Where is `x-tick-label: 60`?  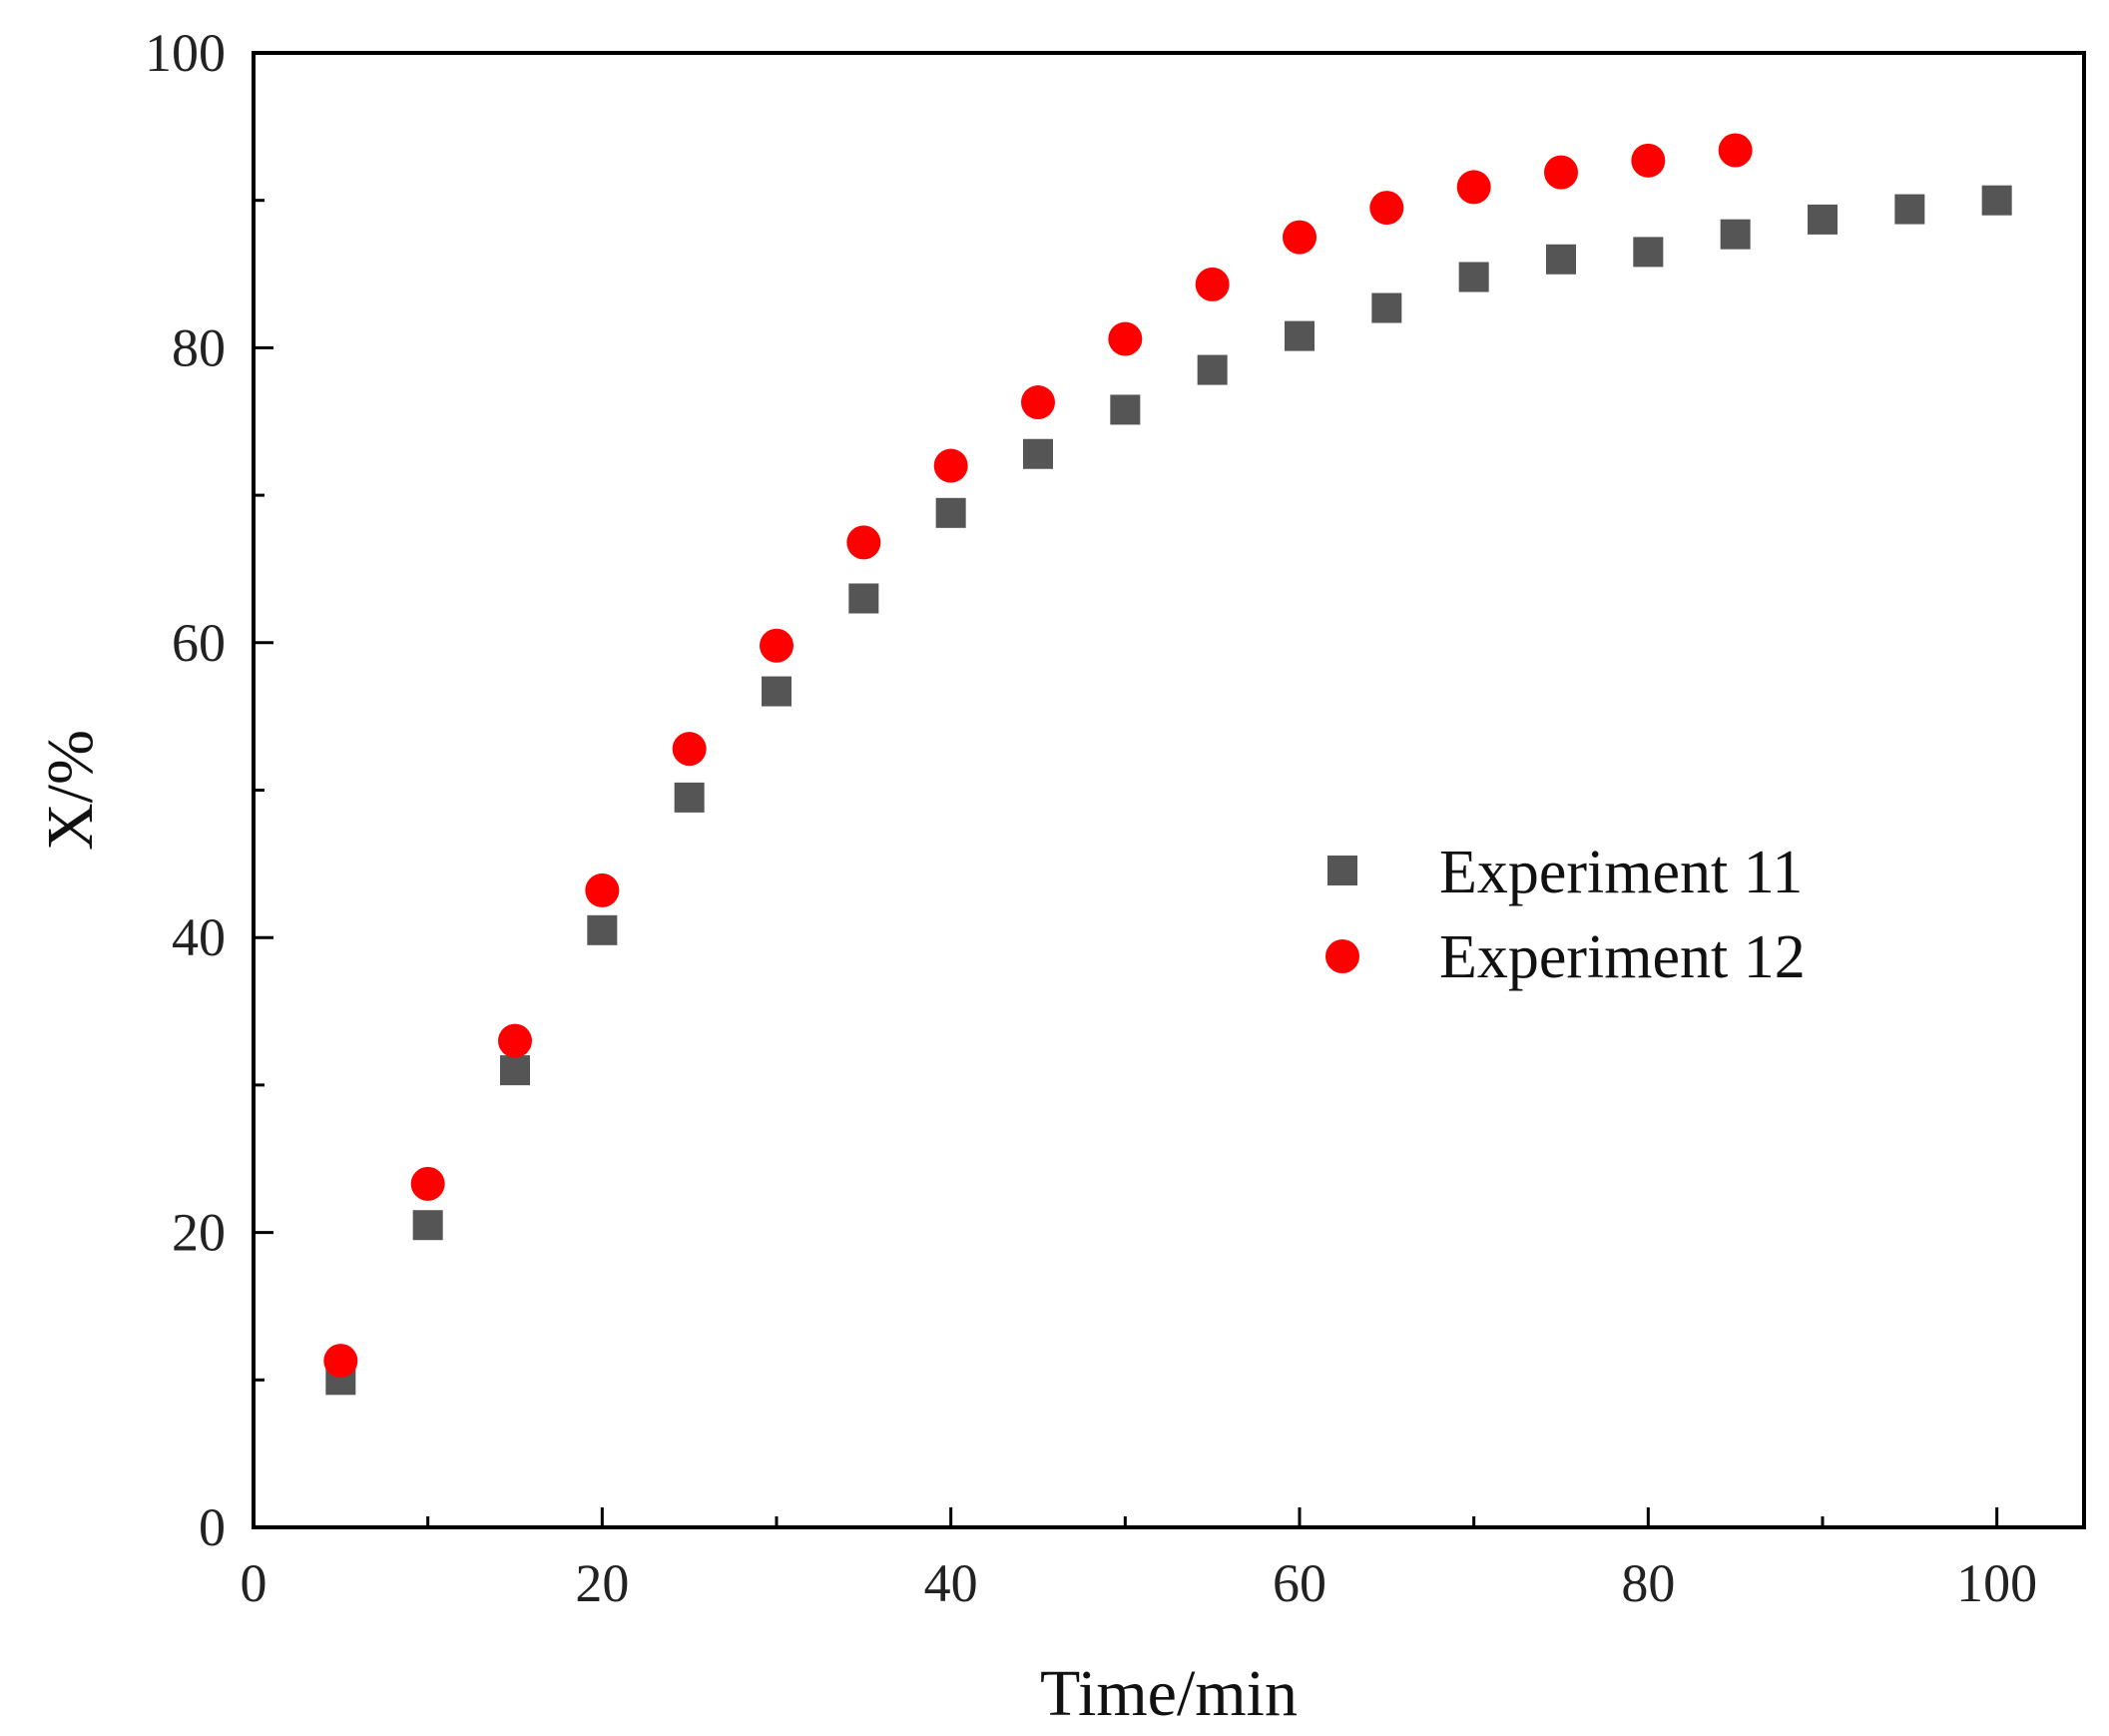 x-tick-label: 60 is located at coordinates (1299, 1583).